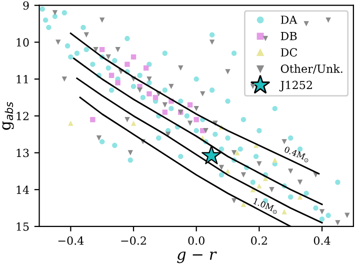  I want to click on annotation: 1.0M$_{⊙}$, so click(265, 206).